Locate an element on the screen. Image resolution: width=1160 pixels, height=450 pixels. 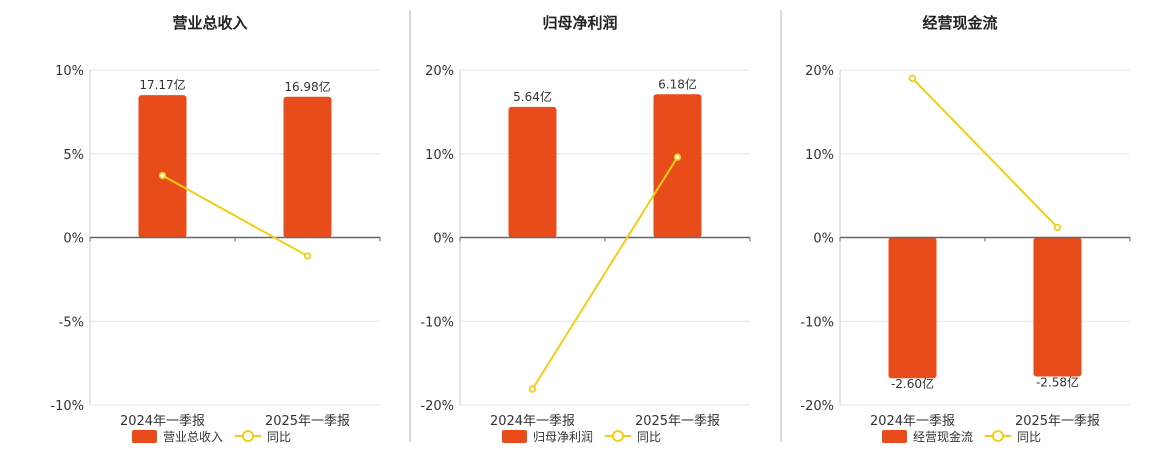
legend: 营业总收入 同比 is located at coordinates (211, 437).